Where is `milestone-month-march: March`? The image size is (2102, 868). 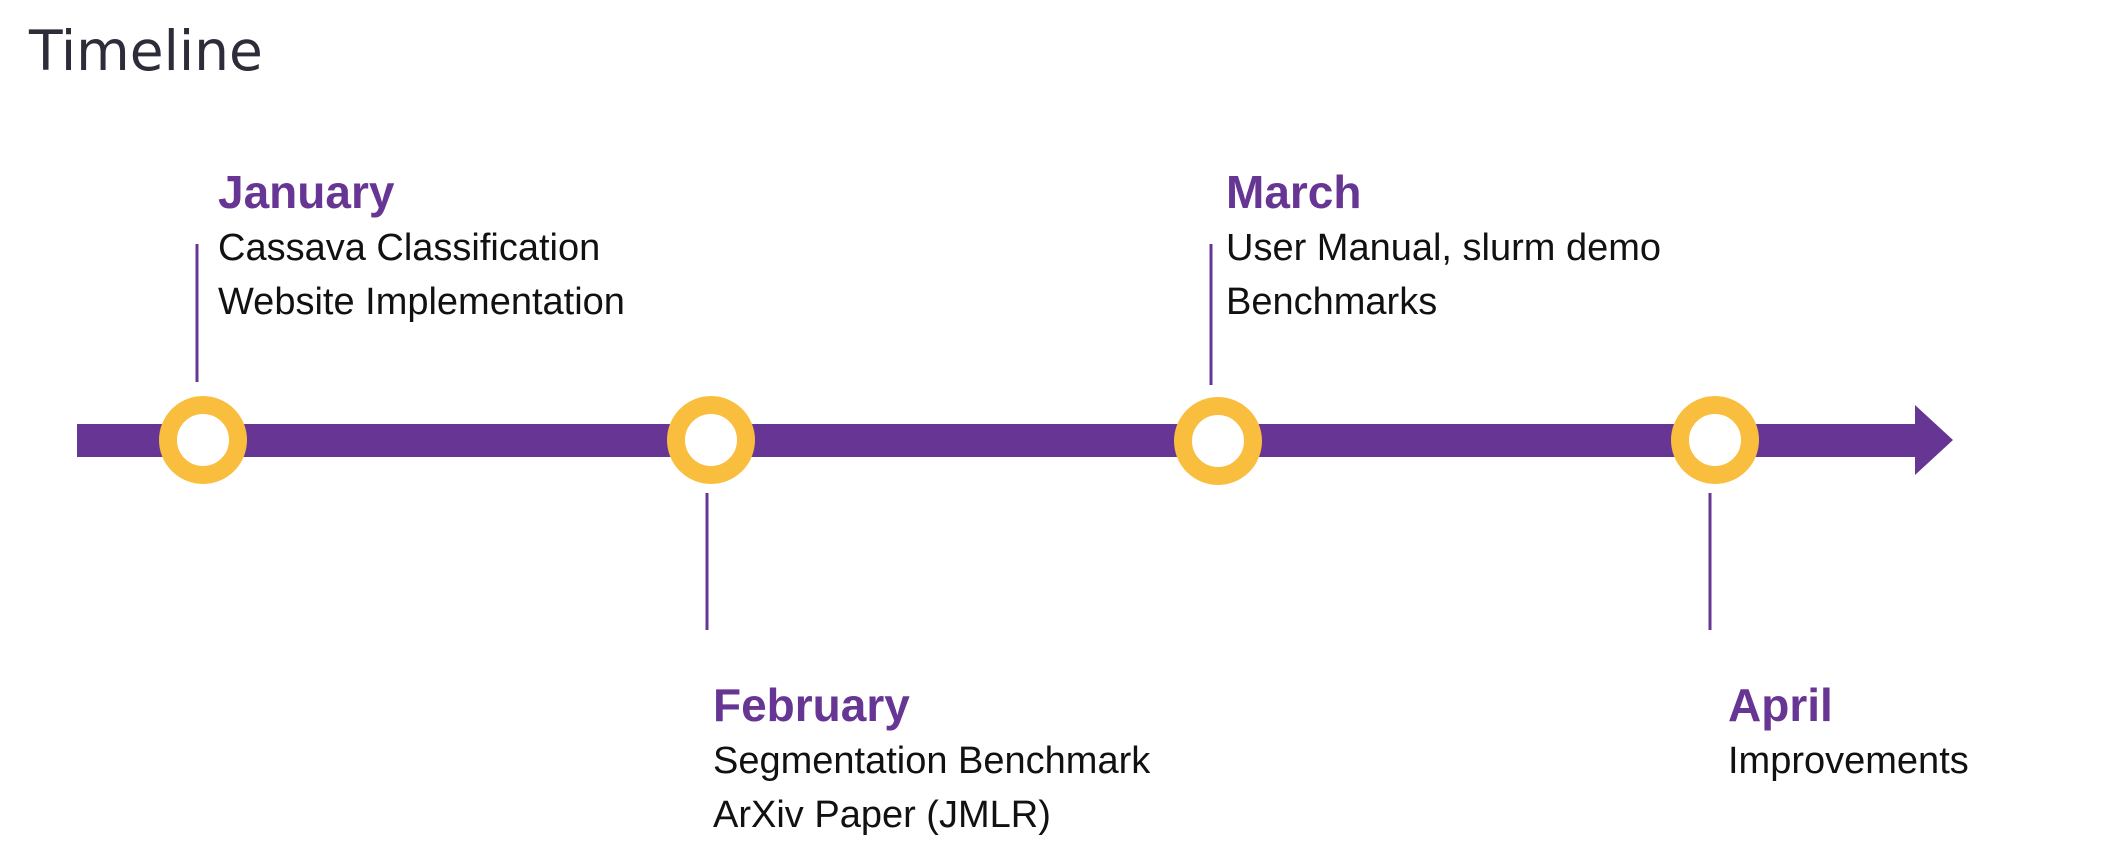 milestone-month-march: March is located at coordinates (1294, 192).